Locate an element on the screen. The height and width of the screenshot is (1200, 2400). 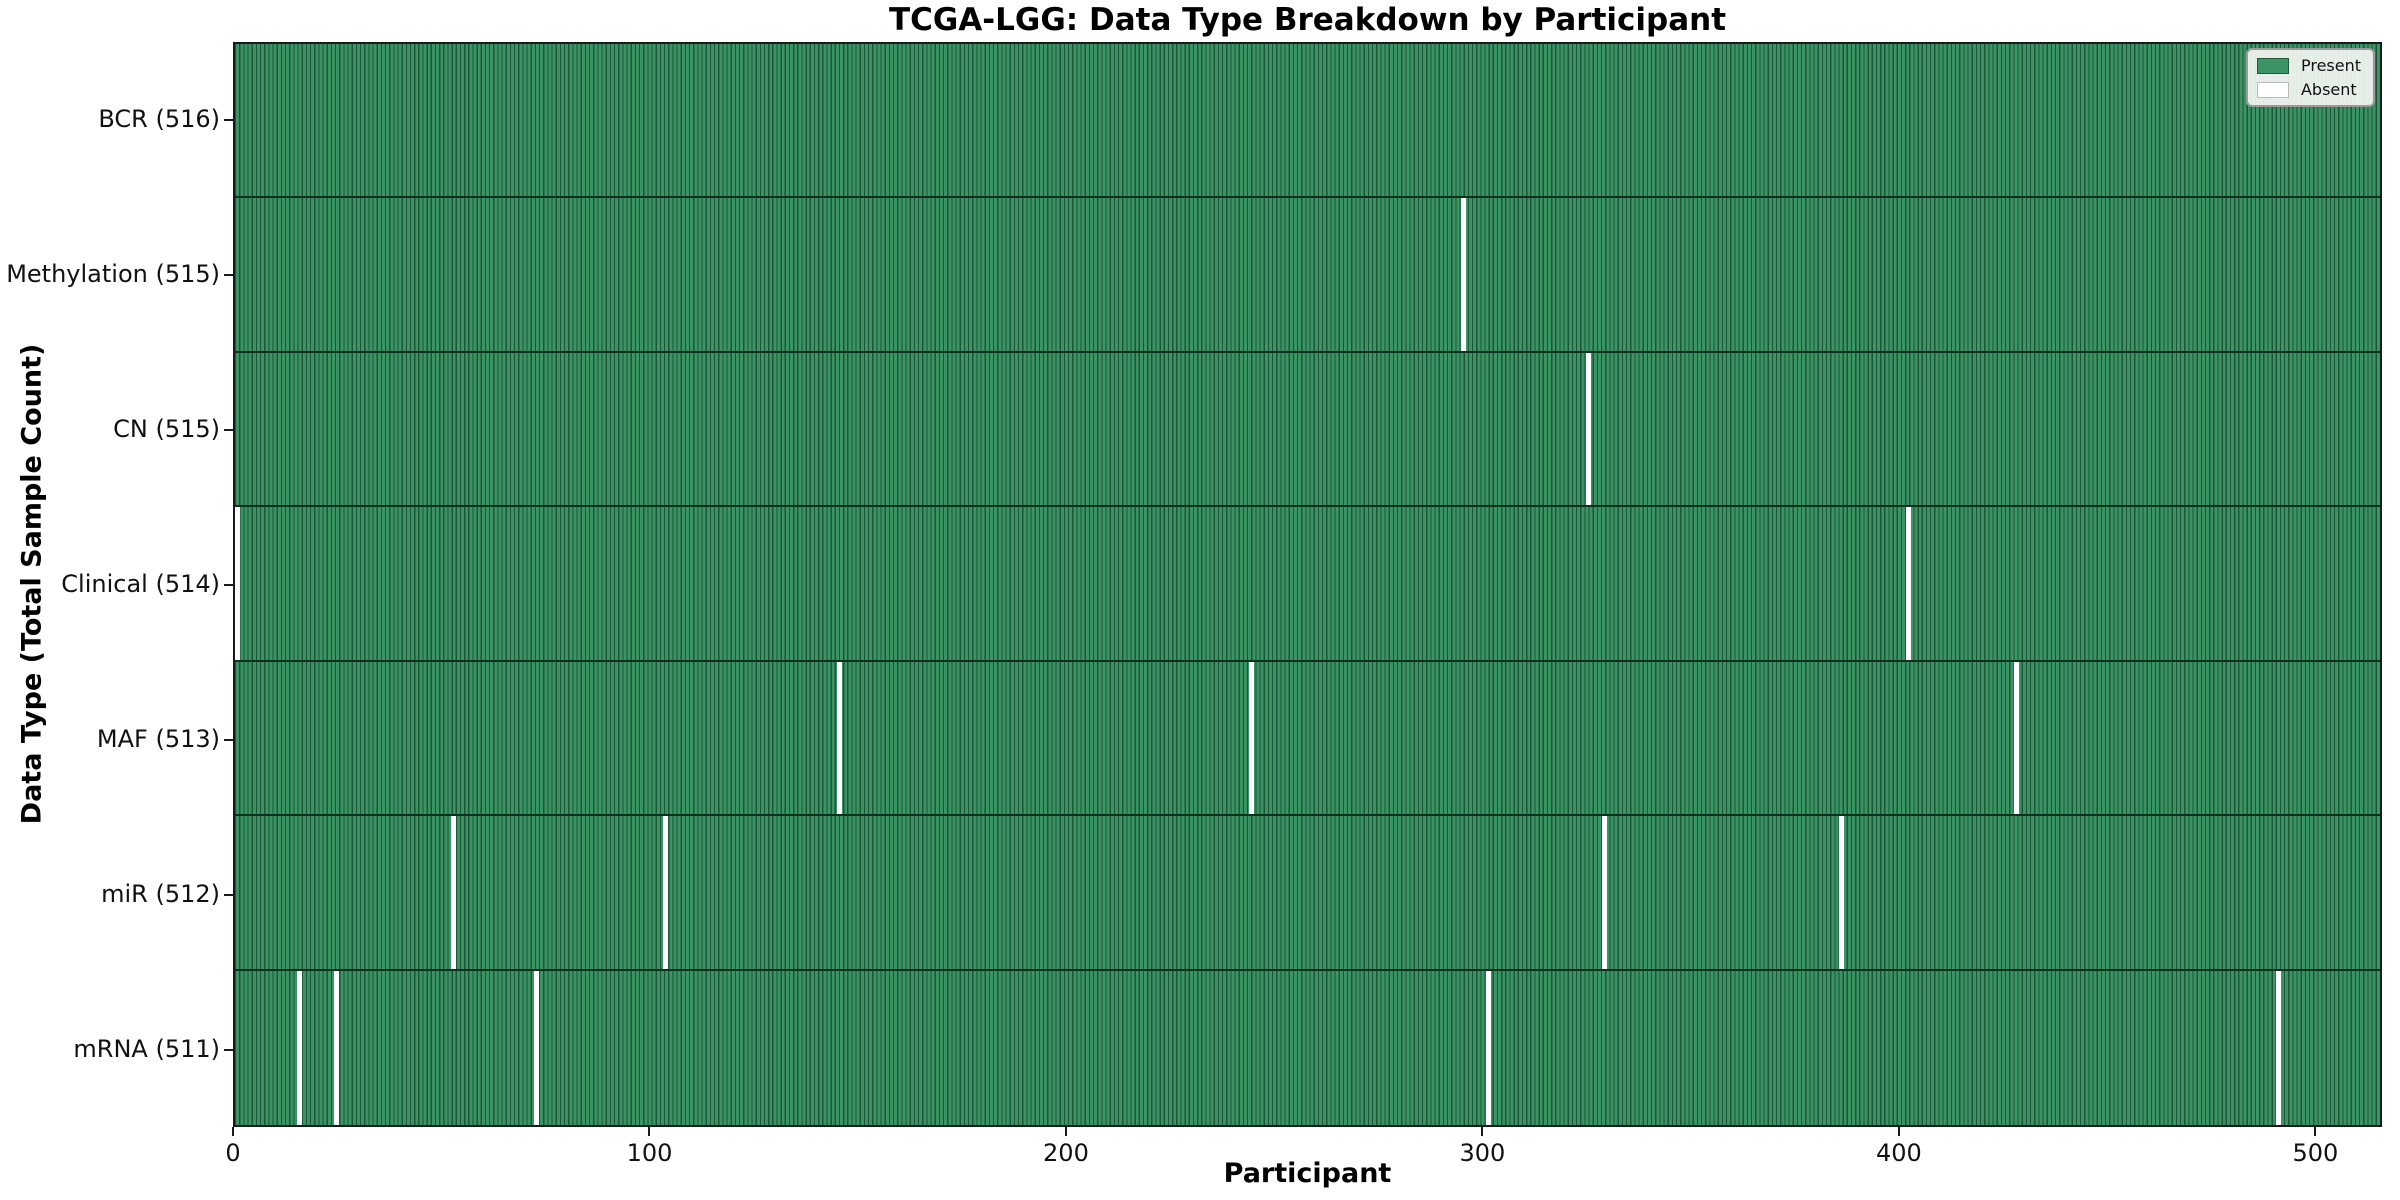
y-tick-label: mRNA (511) is located at coordinates (146, 1048).